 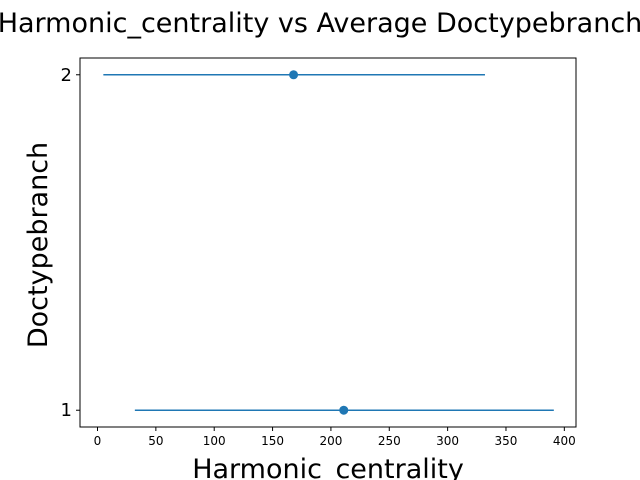 What do you see at coordinates (66, 410) in the screenshot?
I see `y-tick-label: 1` at bounding box center [66, 410].